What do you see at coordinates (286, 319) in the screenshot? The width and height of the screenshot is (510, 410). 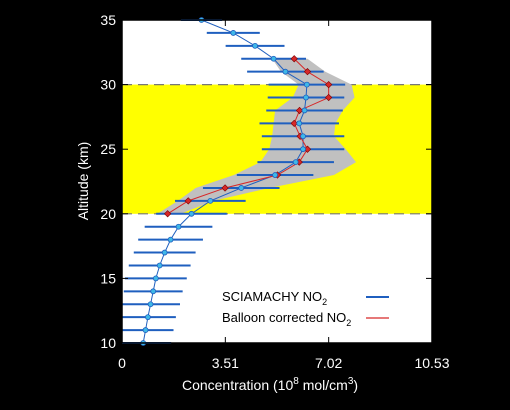 I see `legend-label-balloon: Balloon corrected NO2` at bounding box center [286, 319].